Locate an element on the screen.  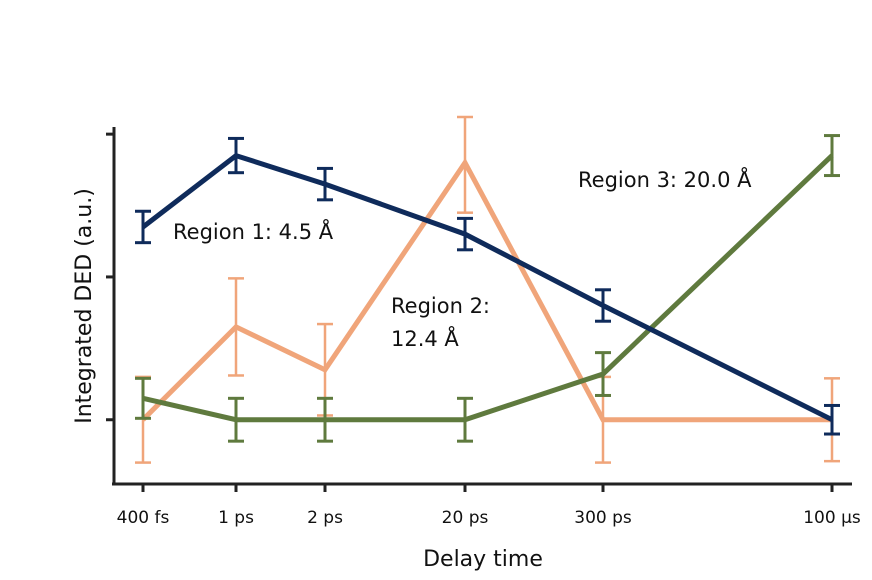
y-ticks is located at coordinates (110, 277).